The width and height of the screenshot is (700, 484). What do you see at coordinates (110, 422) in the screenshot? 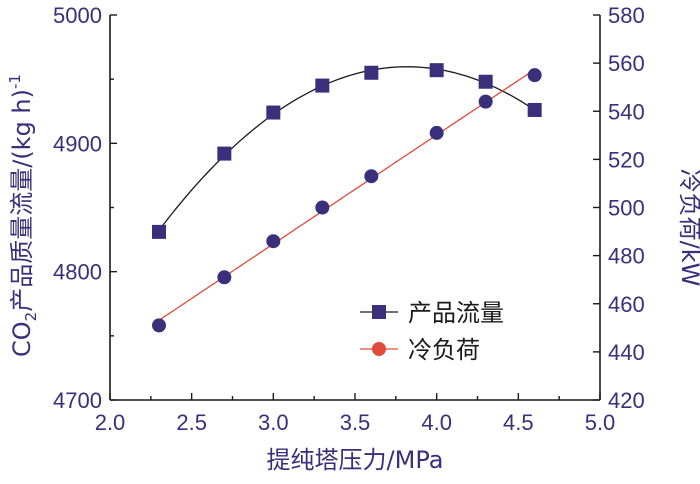
I see `x-tick-label: 2.0` at bounding box center [110, 422].